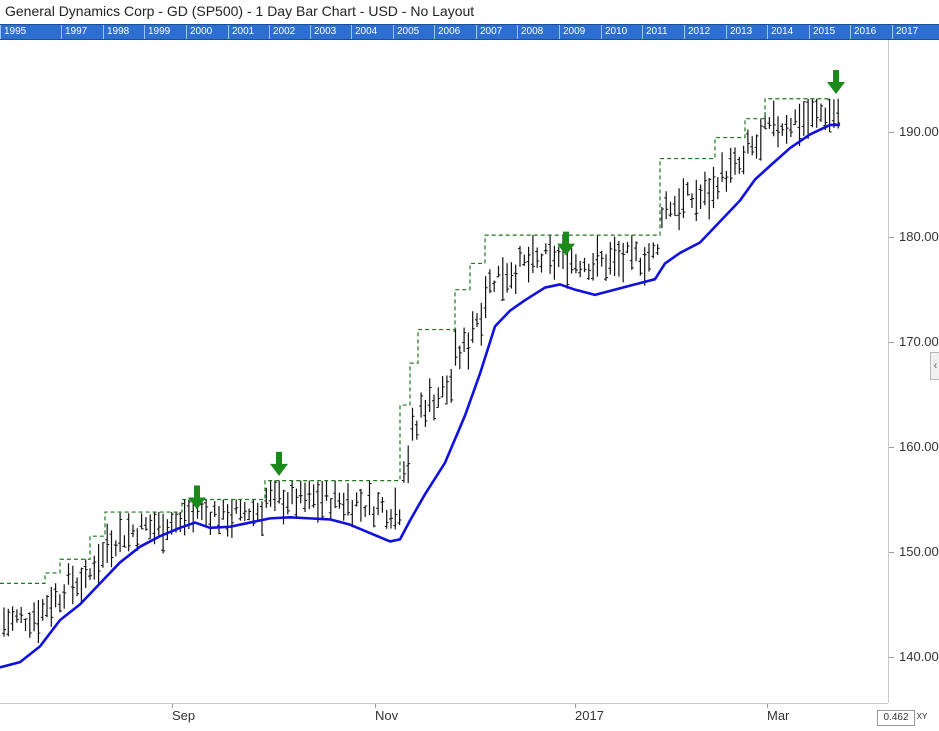  Describe the element at coordinates (863, 32) in the screenshot. I see `year-strip-label: 2016` at that location.